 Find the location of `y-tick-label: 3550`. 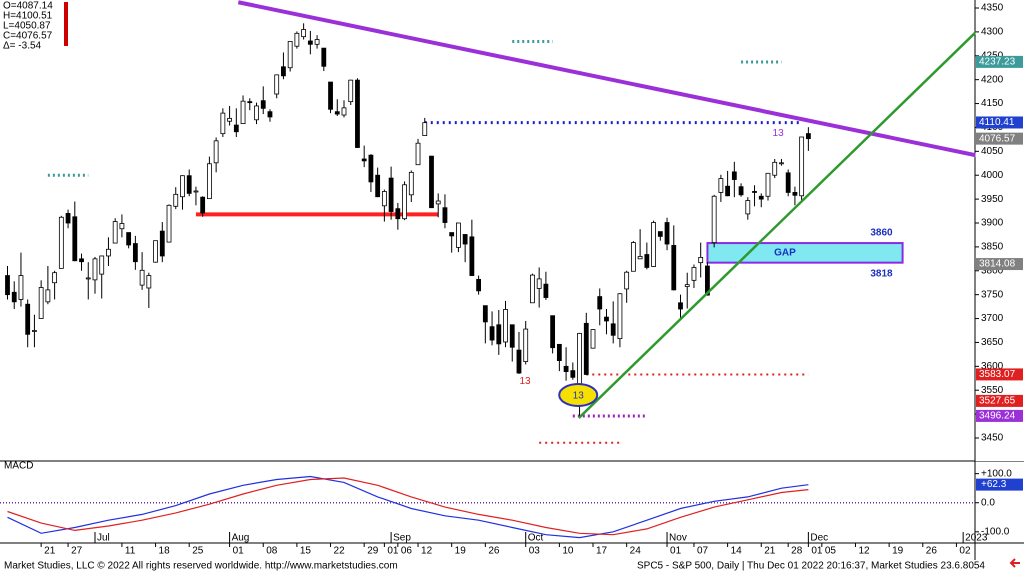

y-tick-label: 3550 is located at coordinates (992, 390).